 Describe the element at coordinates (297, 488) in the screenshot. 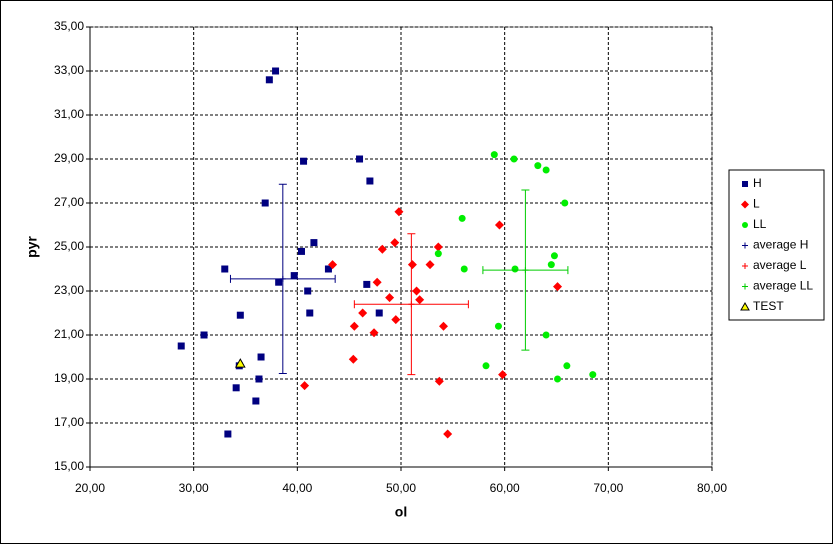

I see `x-tick-label: 40,00` at that location.